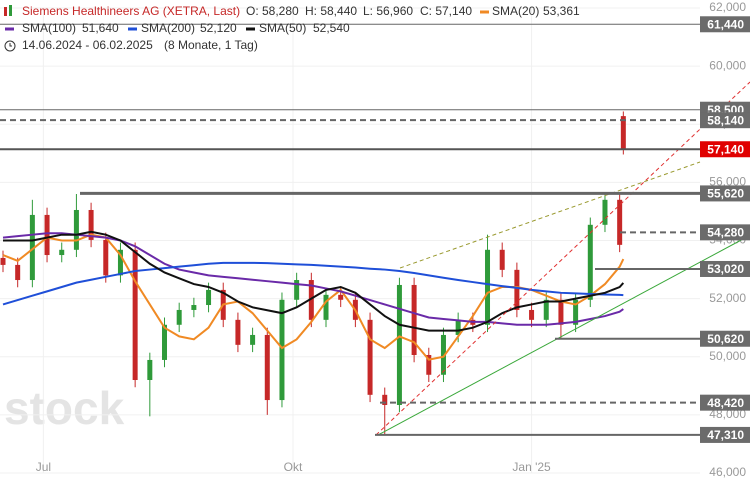 The width and height of the screenshot is (750, 480). Describe the element at coordinates (727, 356) in the screenshot. I see `y-tick-label: 50,000` at that location.